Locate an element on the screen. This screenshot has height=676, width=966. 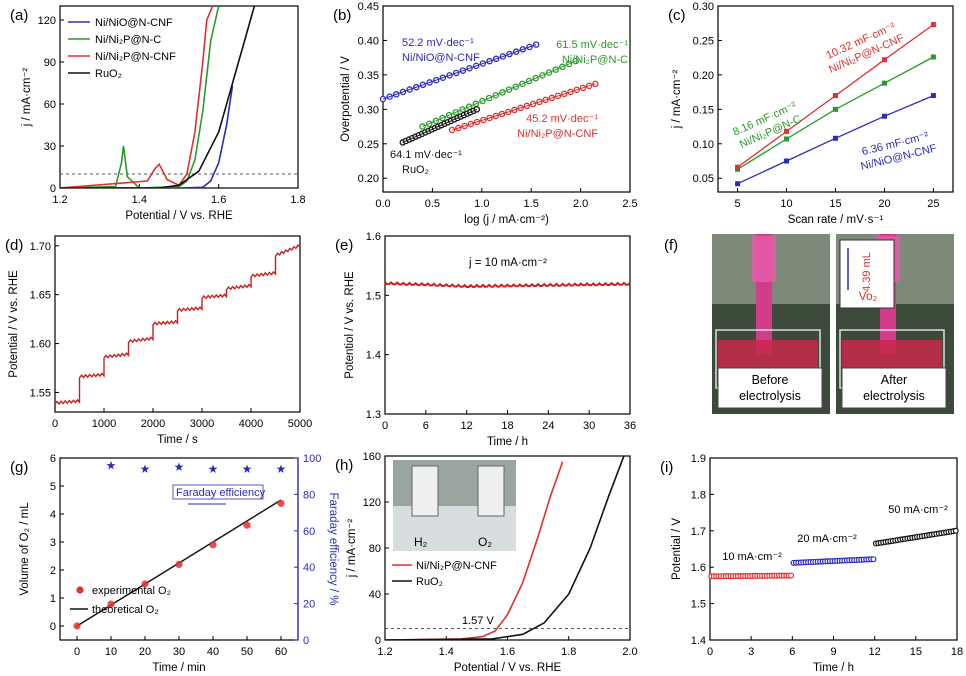
x-tick-label: 1.6 is located at coordinates (218, 200).